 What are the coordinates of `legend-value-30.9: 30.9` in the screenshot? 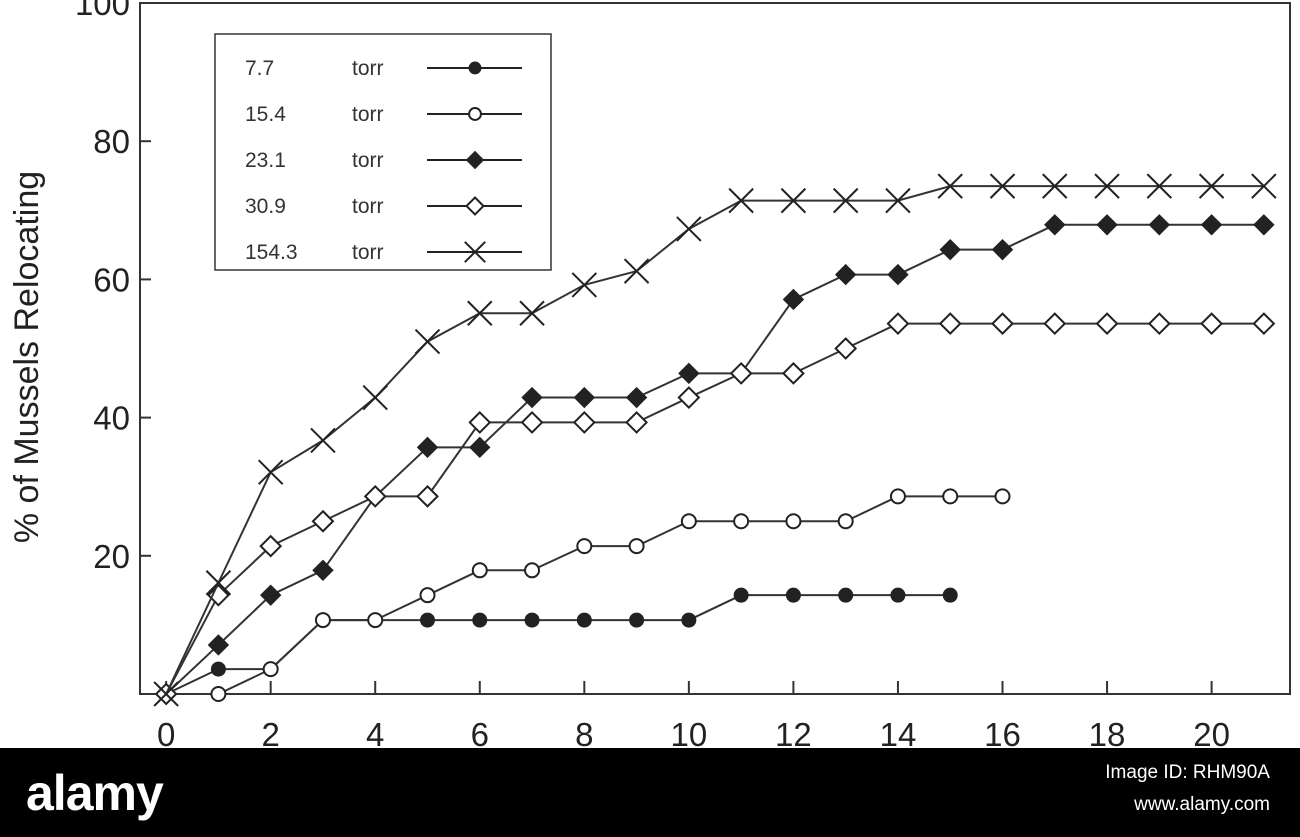 It's located at (265, 206).